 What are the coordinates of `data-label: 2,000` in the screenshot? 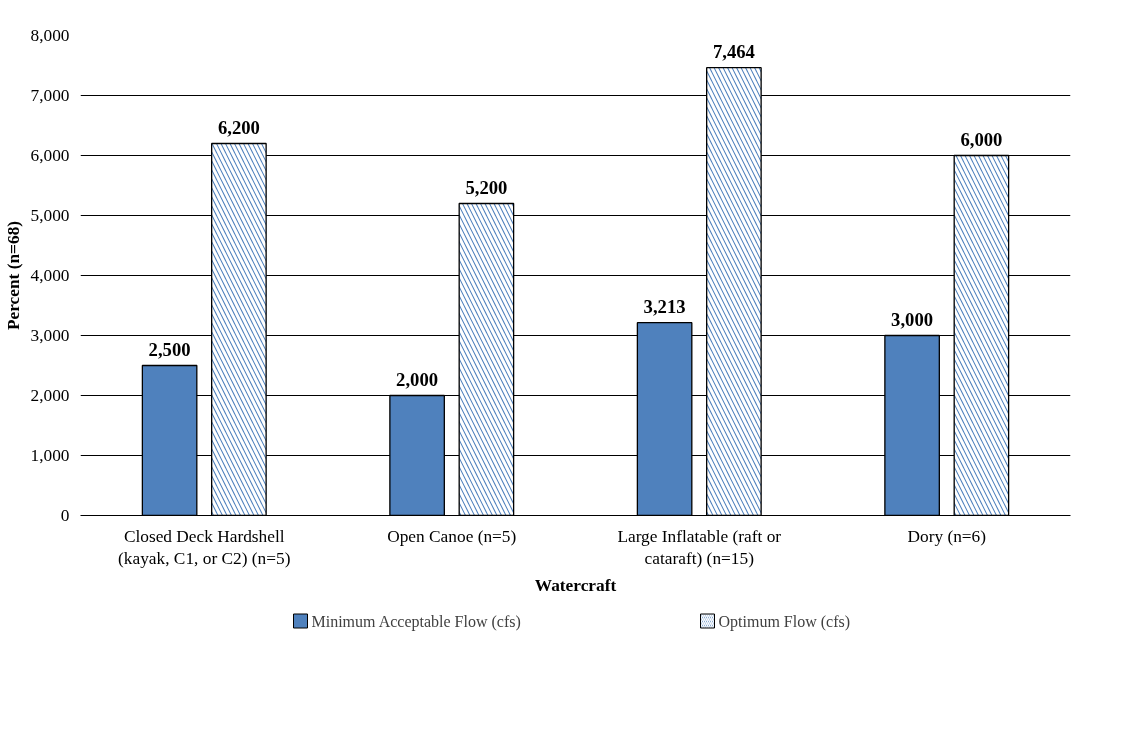 It's located at (417, 379).